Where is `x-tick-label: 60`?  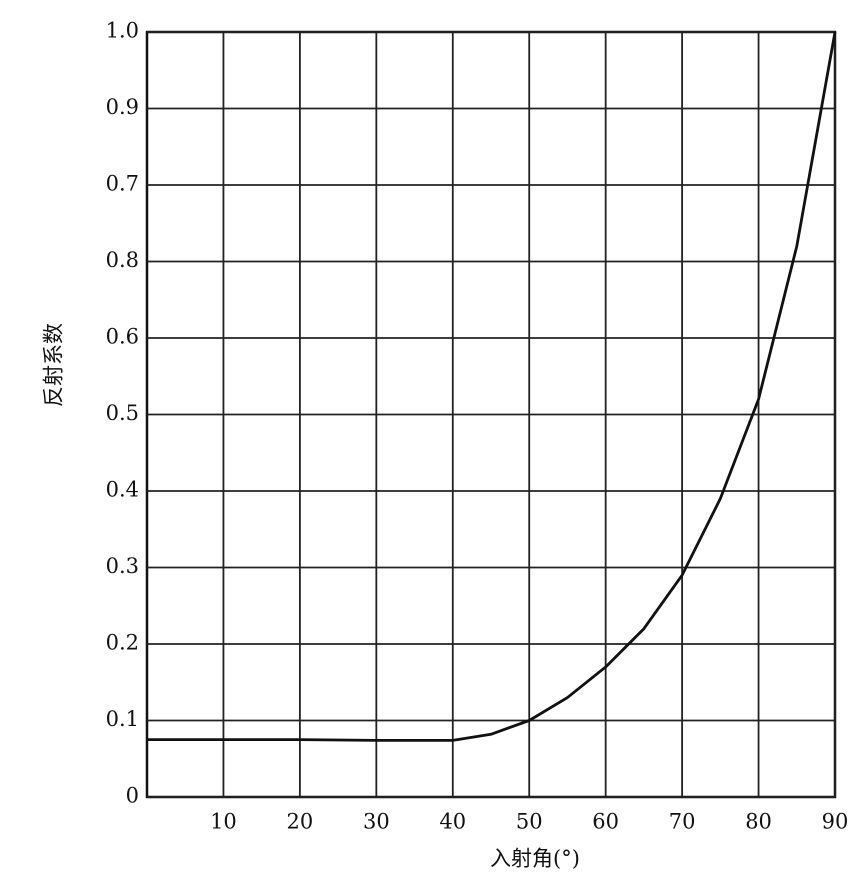
x-tick-label: 60 is located at coordinates (605, 822).